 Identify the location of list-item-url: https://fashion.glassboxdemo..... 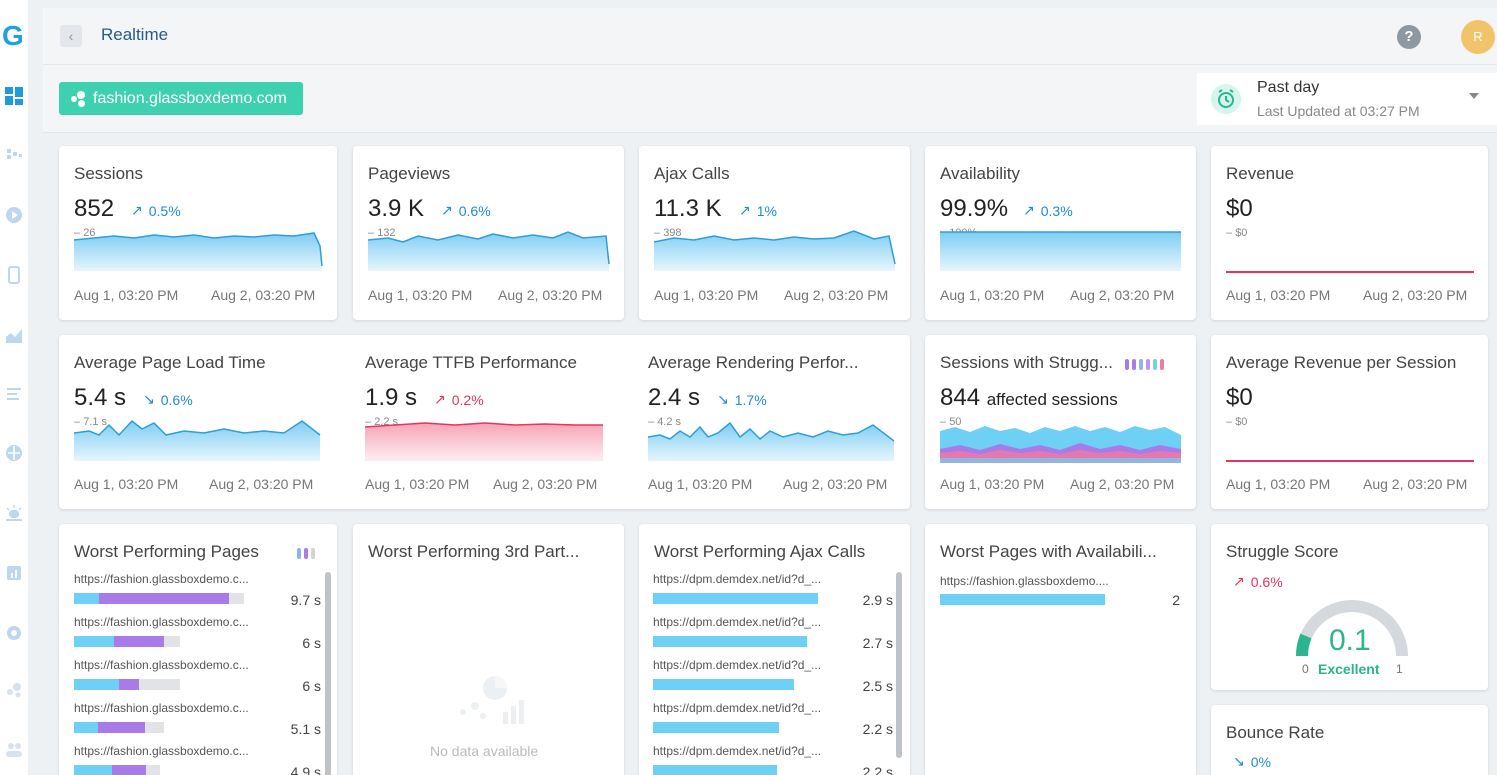
(1024, 581).